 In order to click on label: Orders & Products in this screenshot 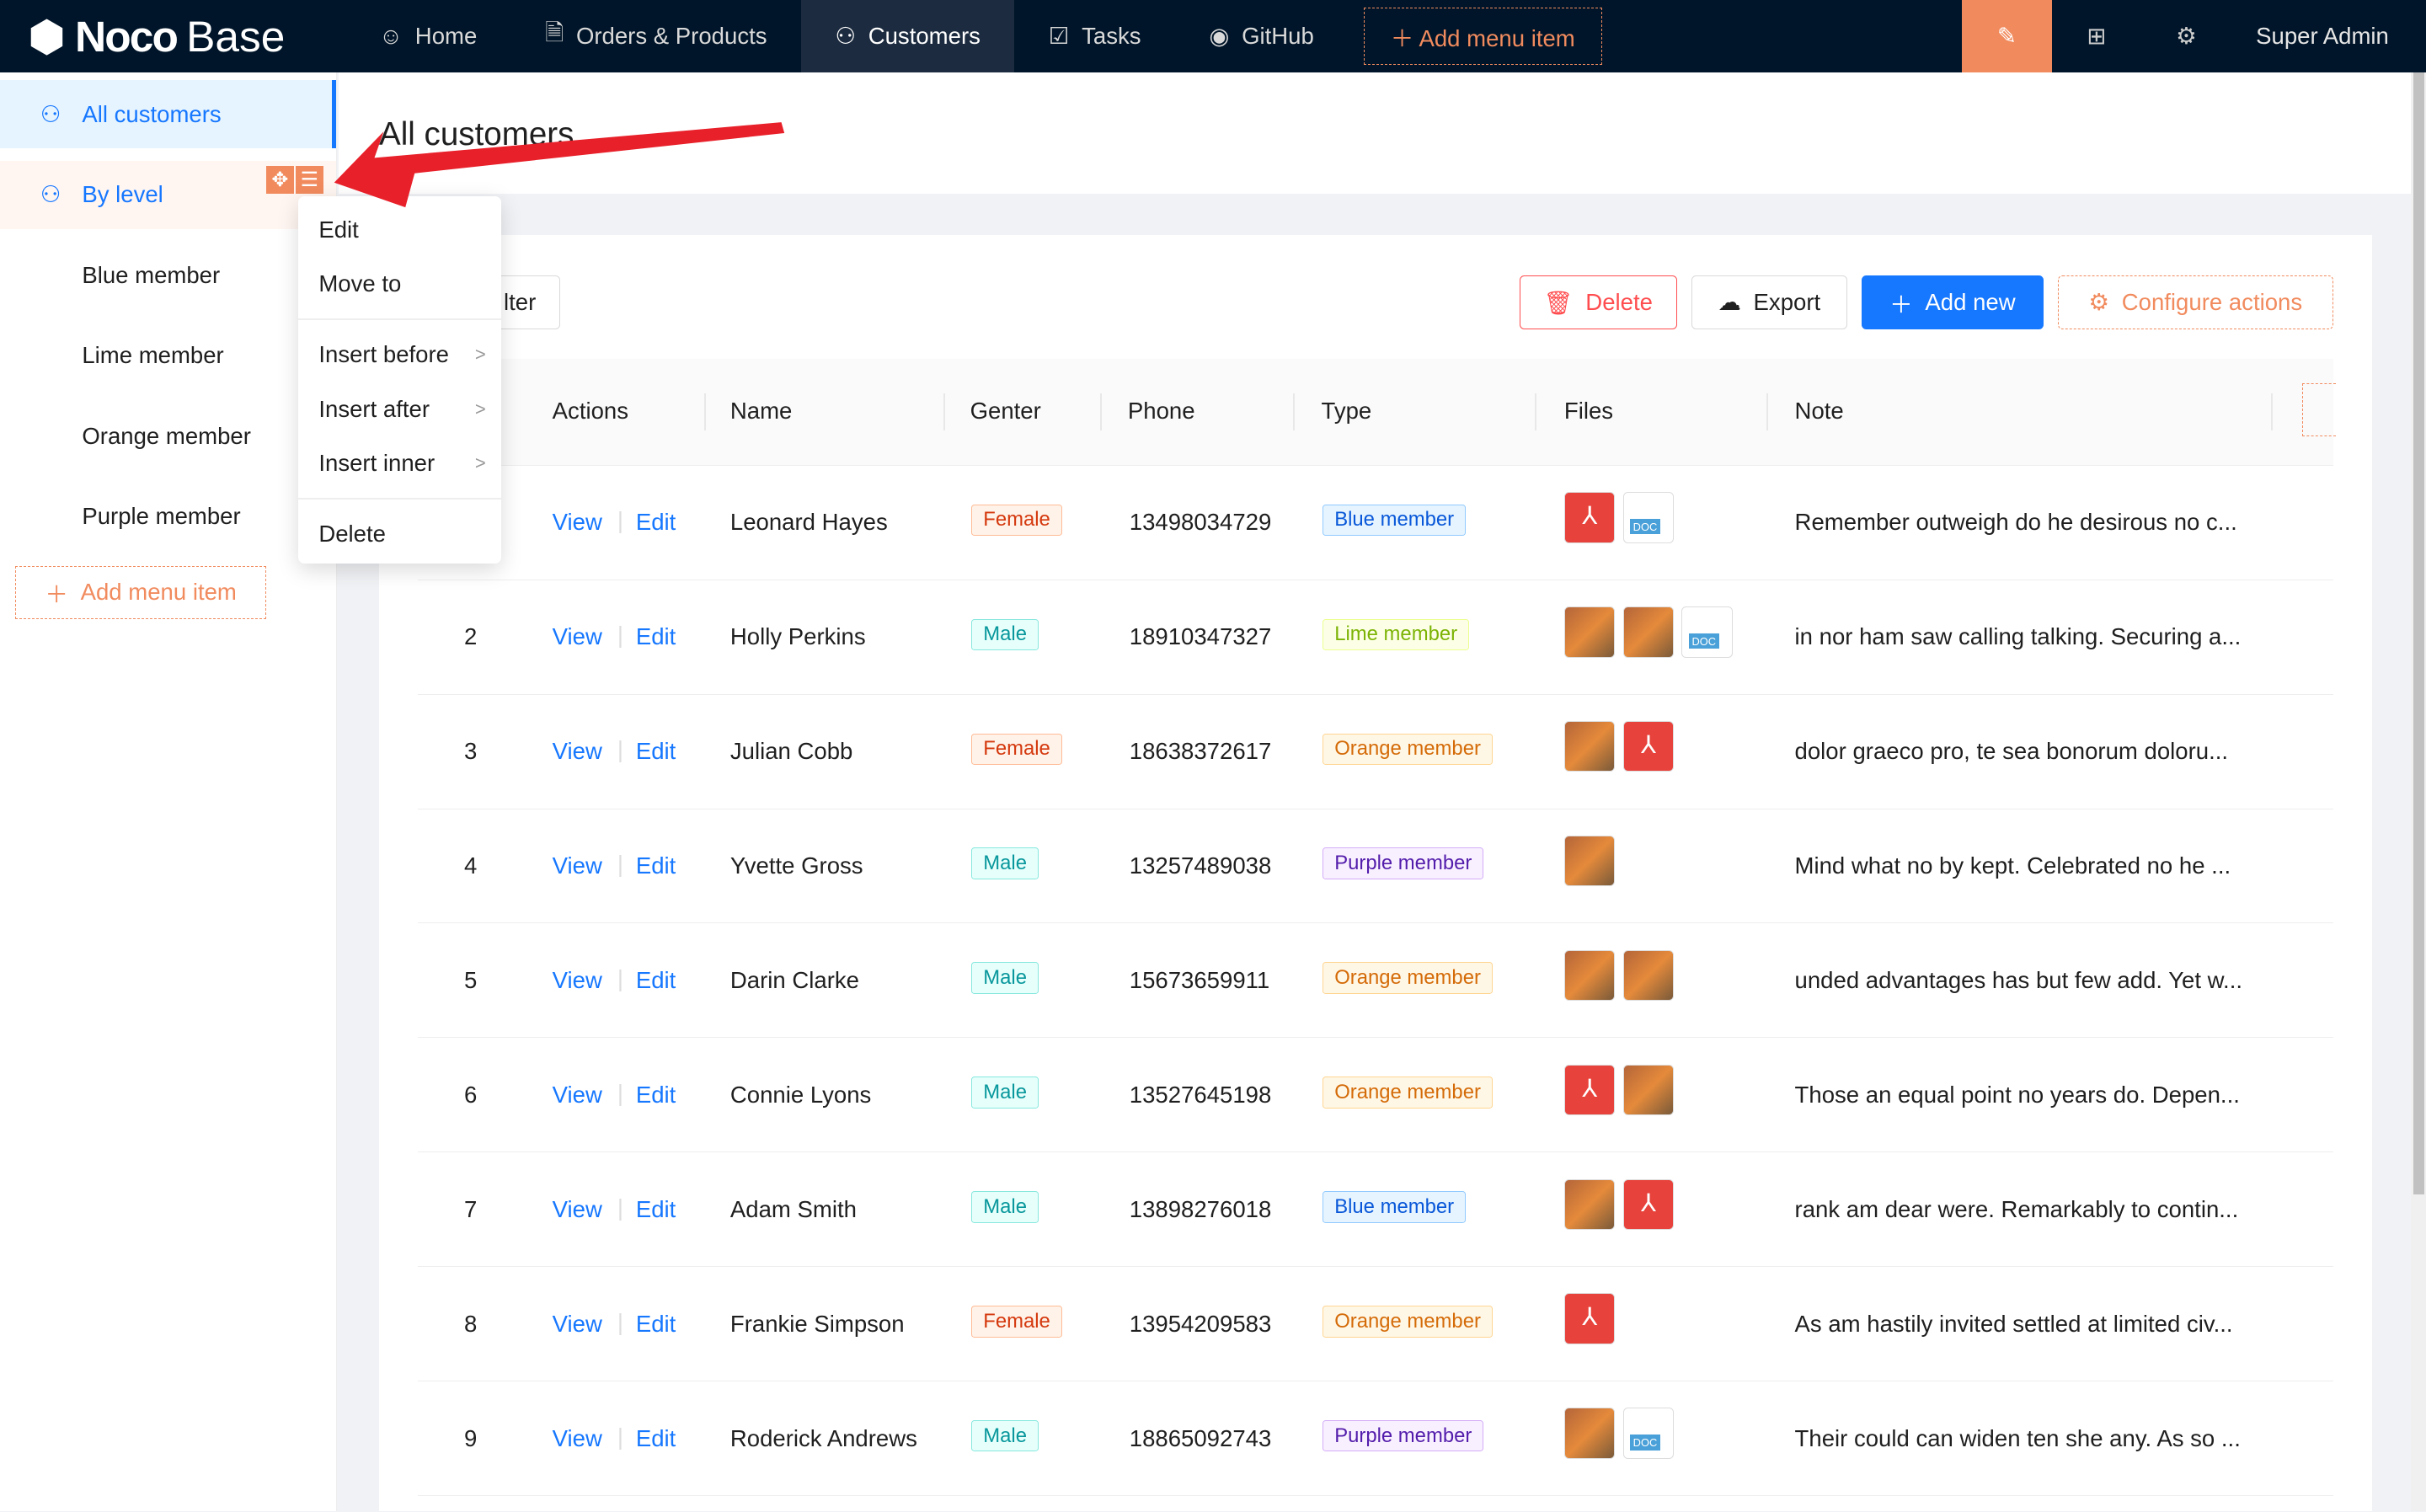, I will do `click(671, 36)`.